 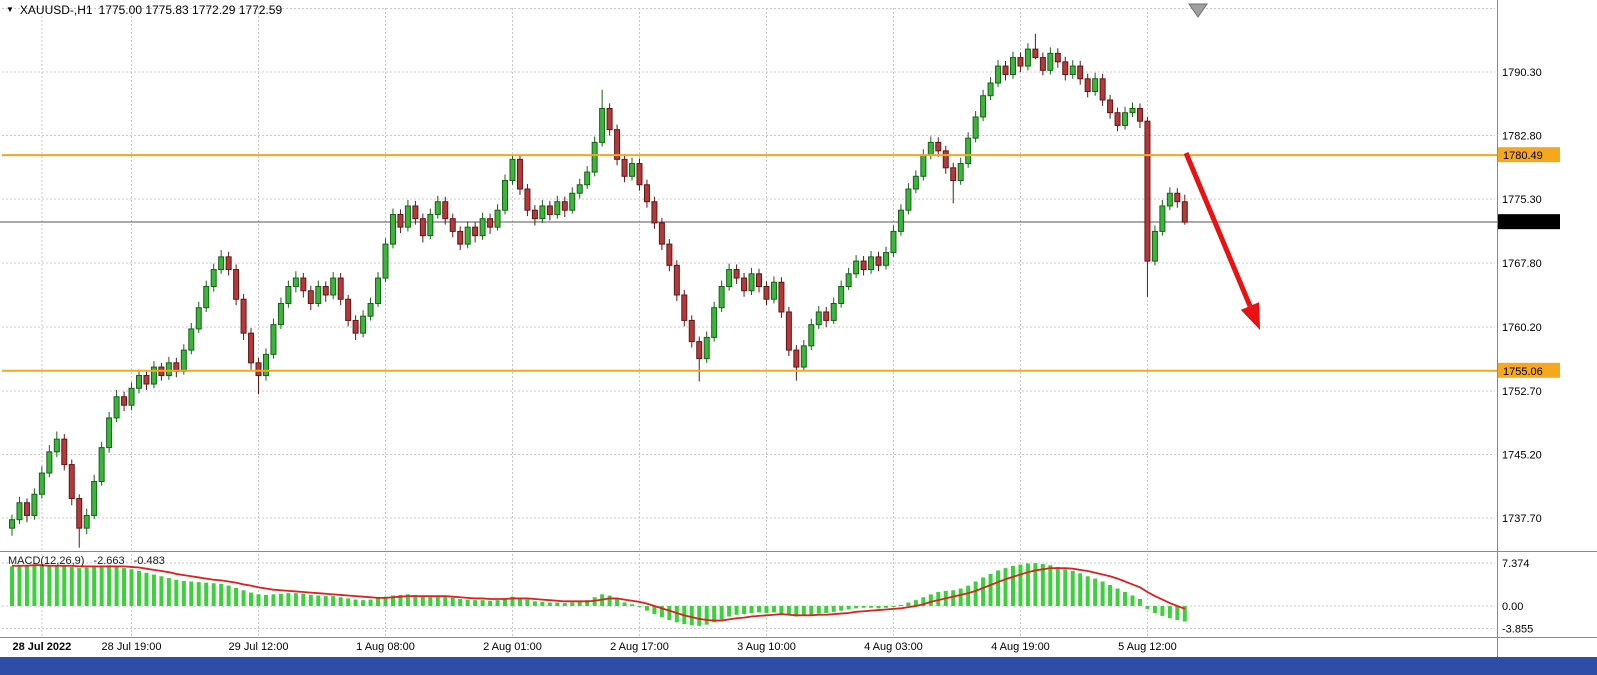 I want to click on price-axis-label: 1745.20, so click(x=1522, y=455).